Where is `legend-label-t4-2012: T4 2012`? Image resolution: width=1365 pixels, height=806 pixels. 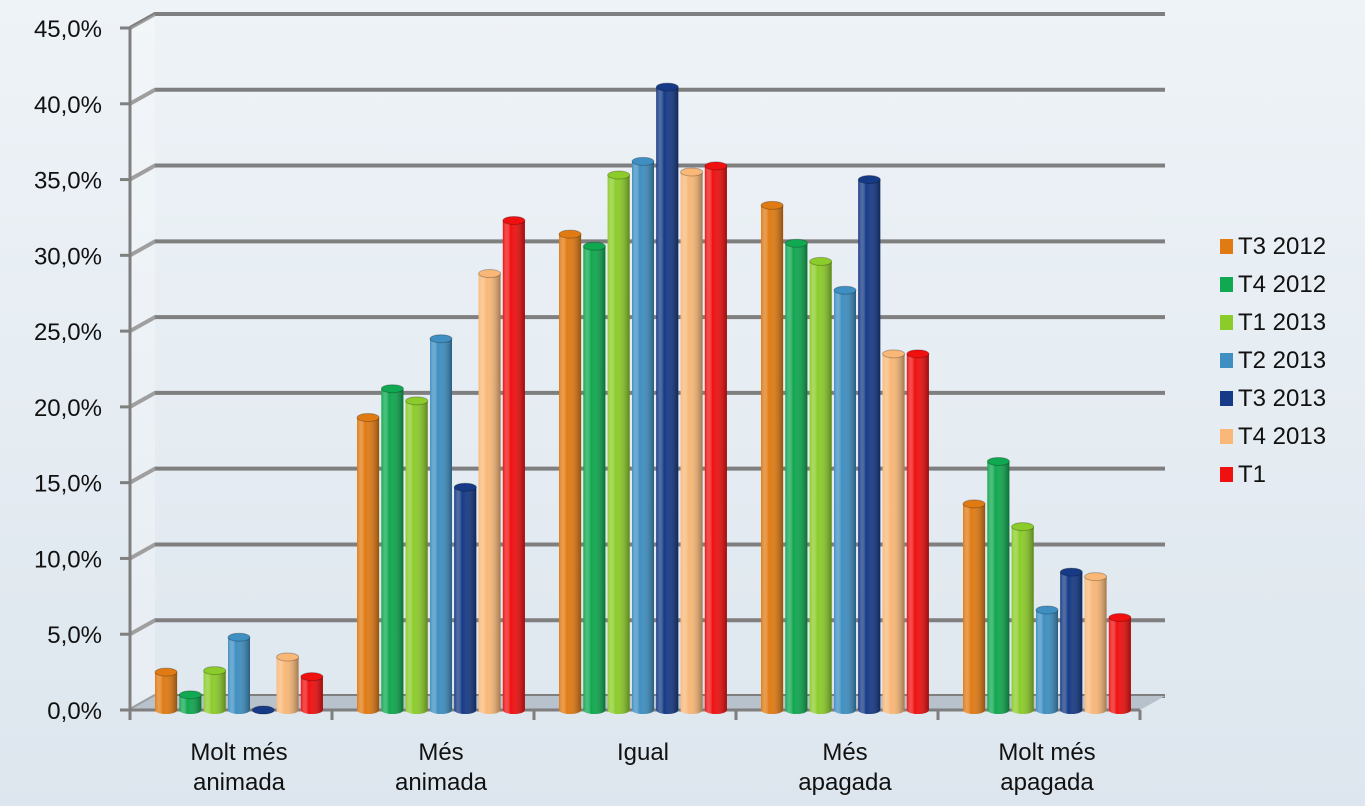
legend-label-t4-2012: T4 2012 is located at coordinates (1282, 284).